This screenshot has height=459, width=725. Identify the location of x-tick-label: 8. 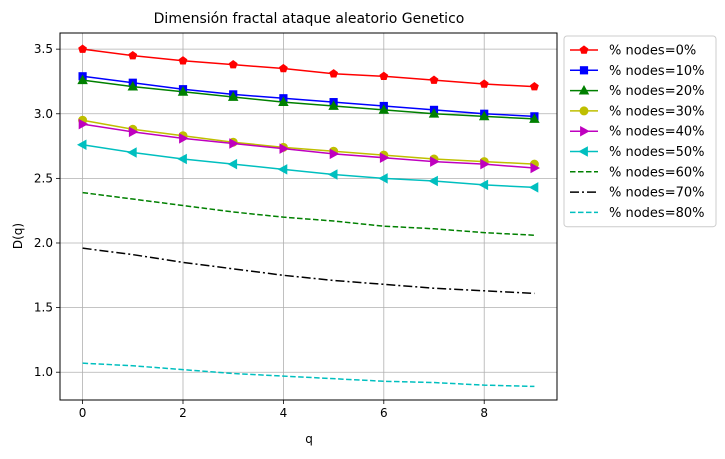
(484, 413).